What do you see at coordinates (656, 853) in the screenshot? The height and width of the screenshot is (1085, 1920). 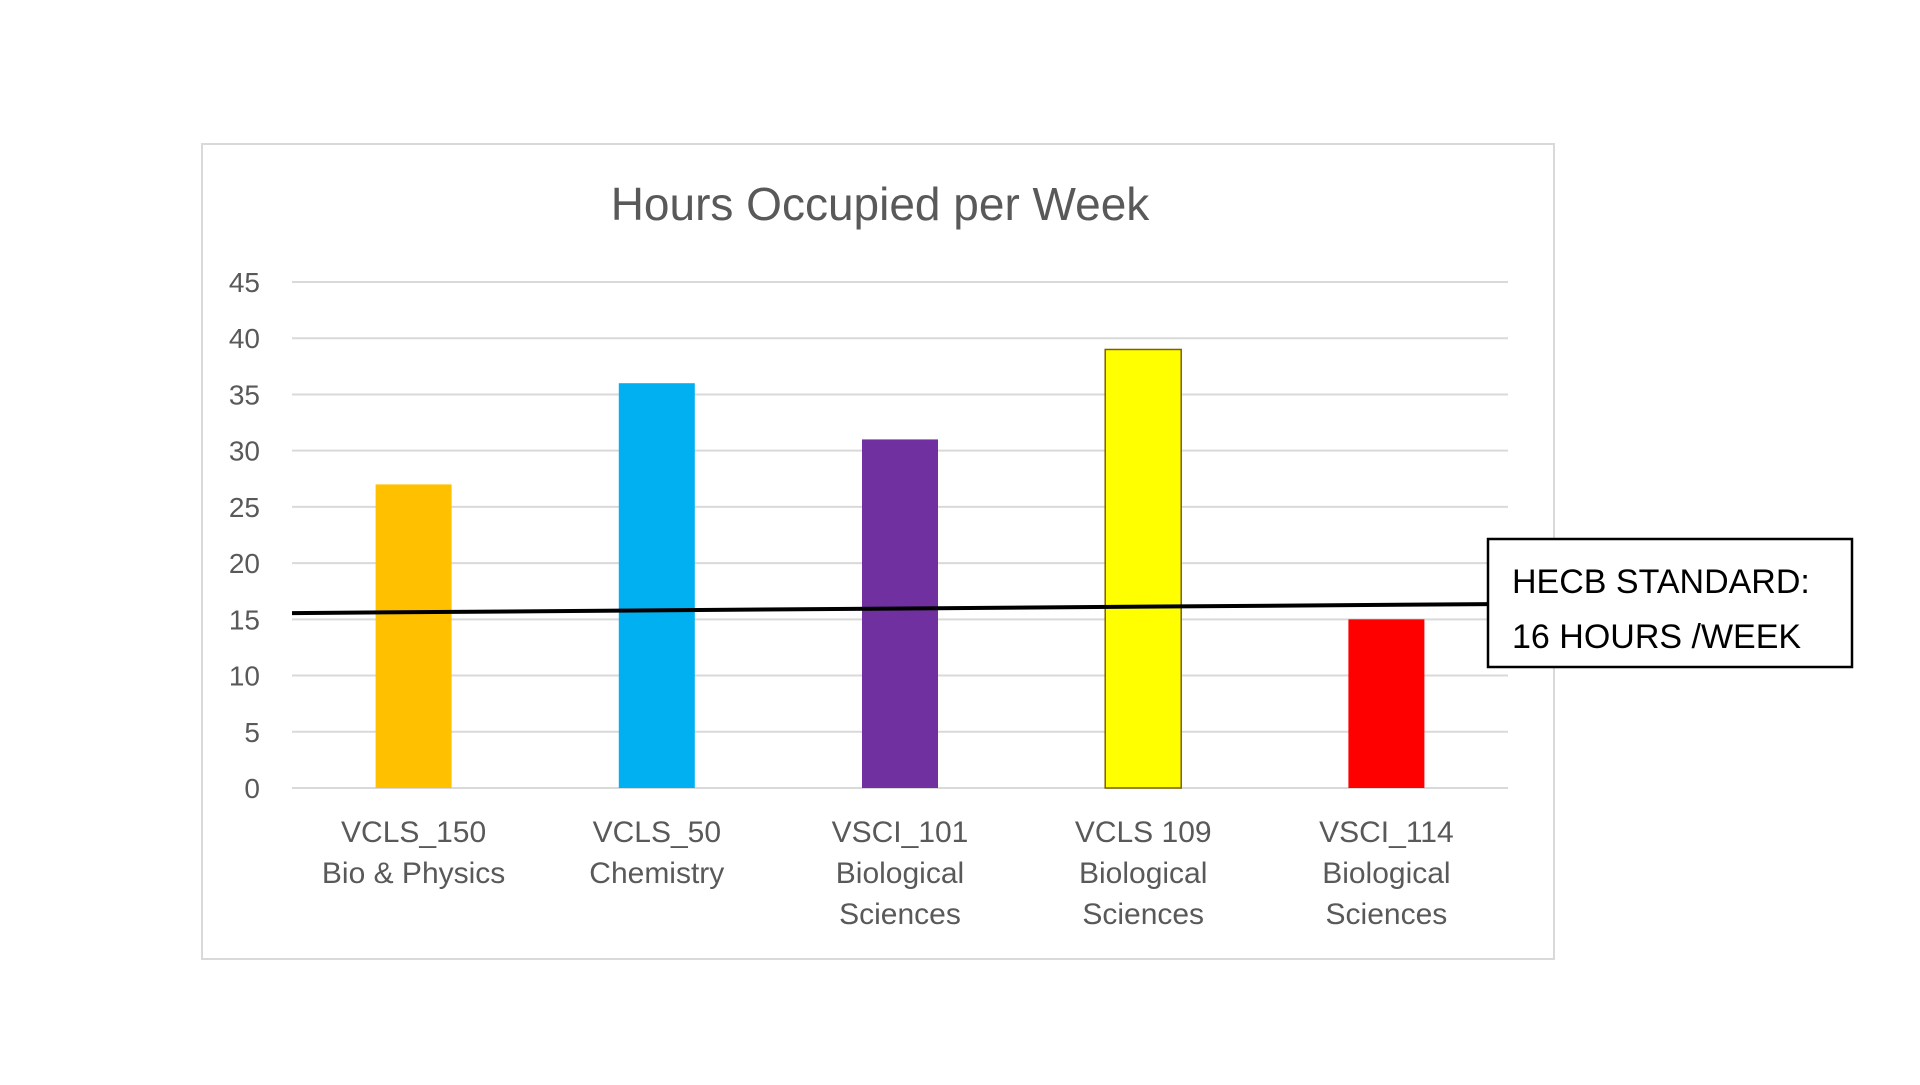 I see `x-category-label: VCLS_50 Chemistry` at bounding box center [656, 853].